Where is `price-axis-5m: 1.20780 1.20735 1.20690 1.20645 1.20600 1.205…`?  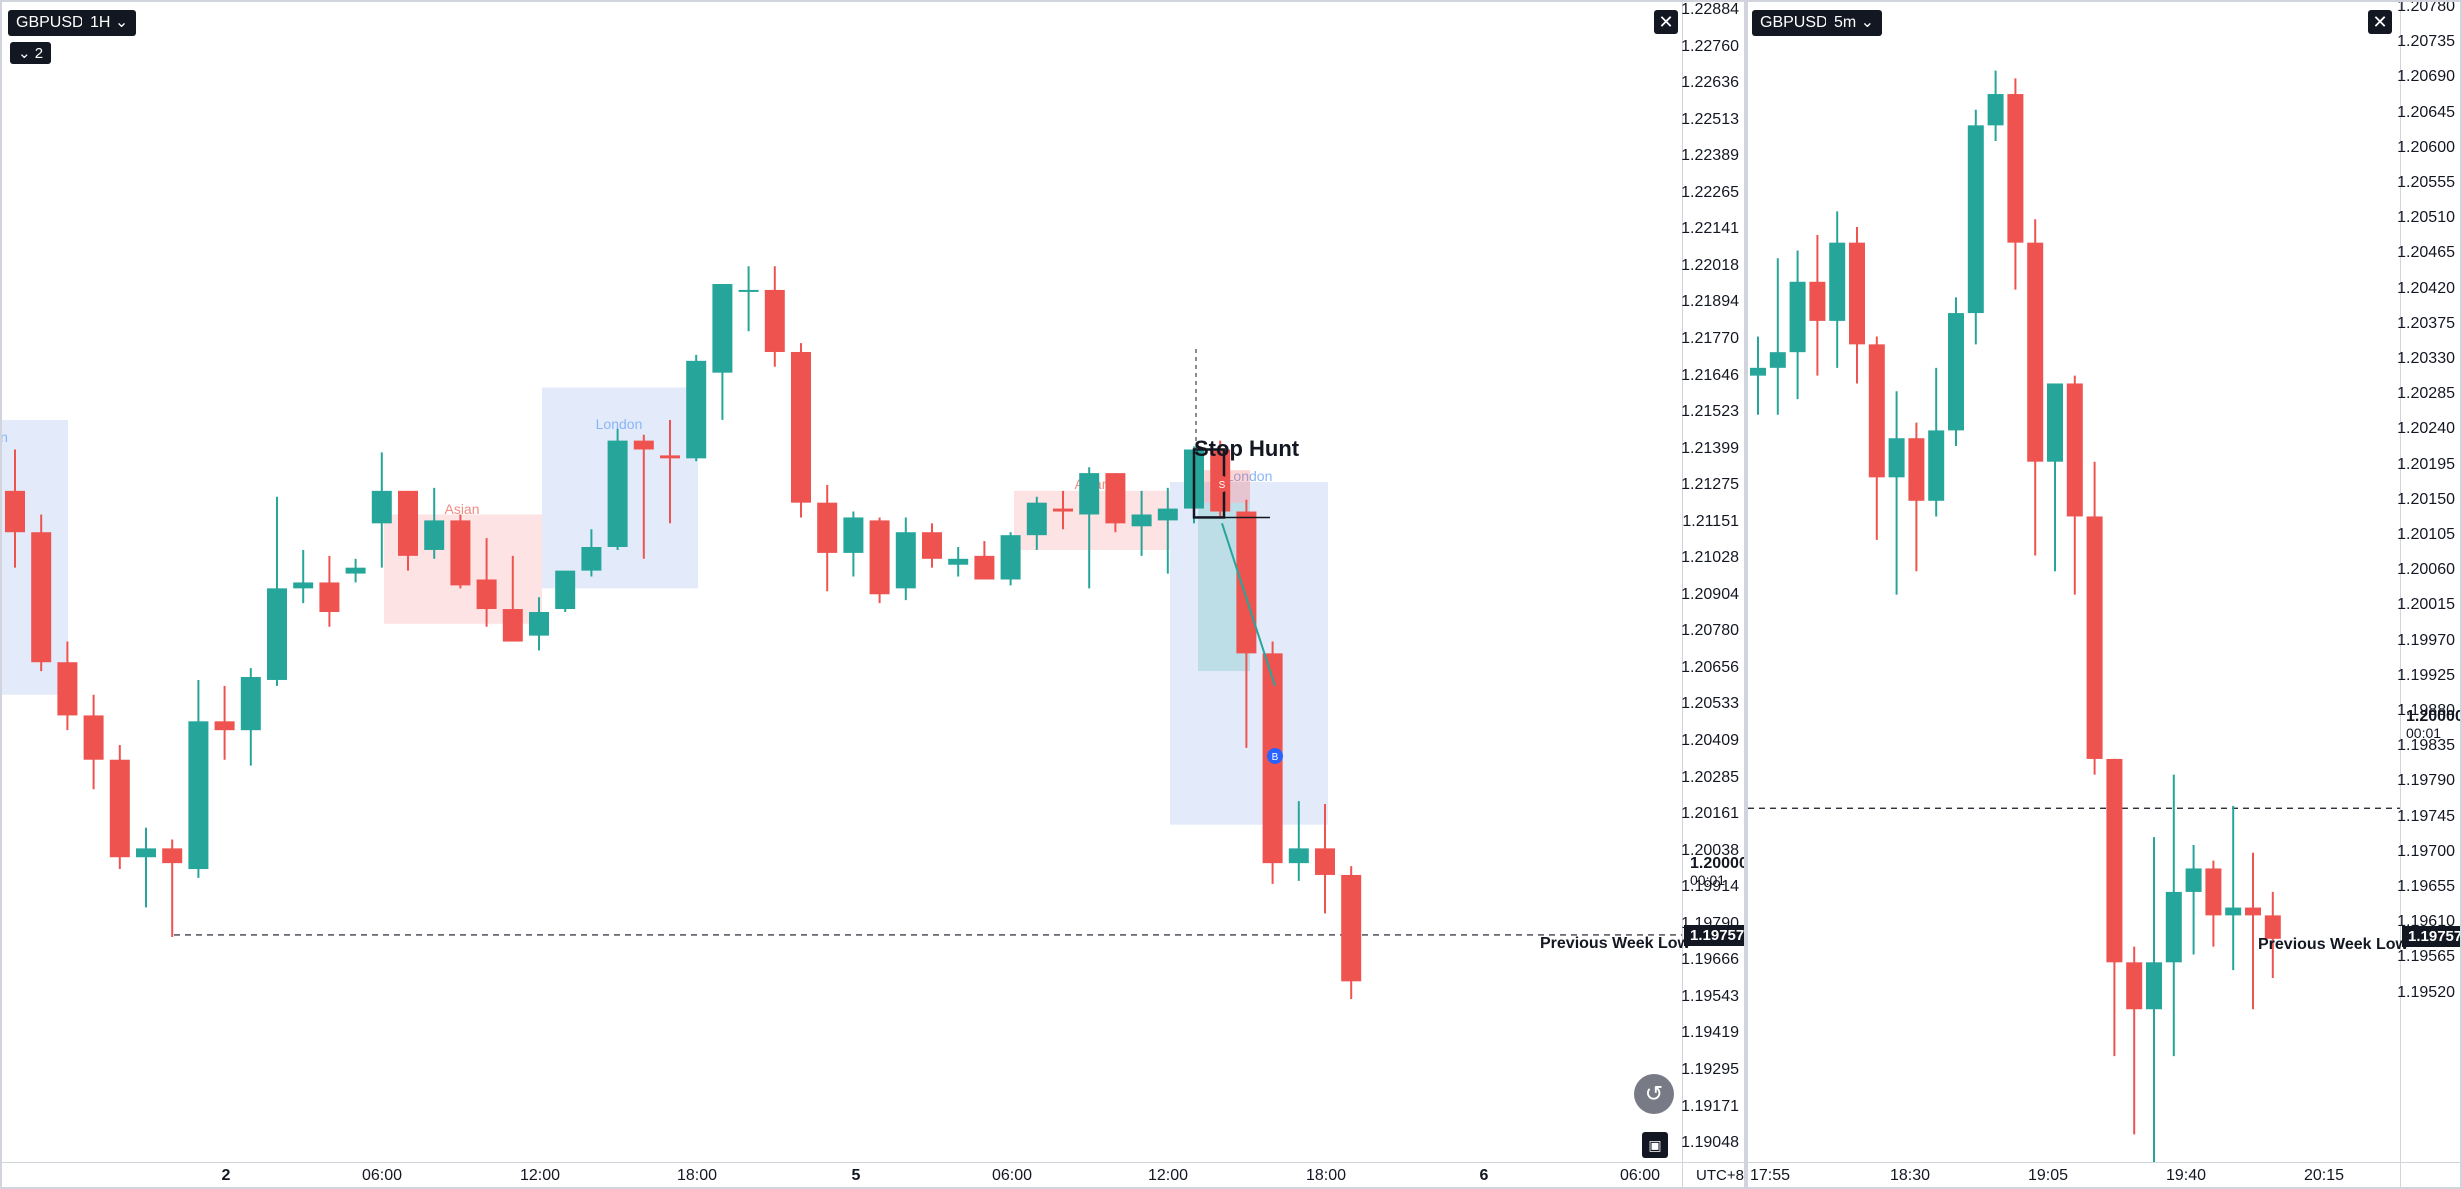
price-axis-5m: 1.20780 1.20735 1.20690 1.20645 1.20600 1.205… is located at coordinates (2428, 594).